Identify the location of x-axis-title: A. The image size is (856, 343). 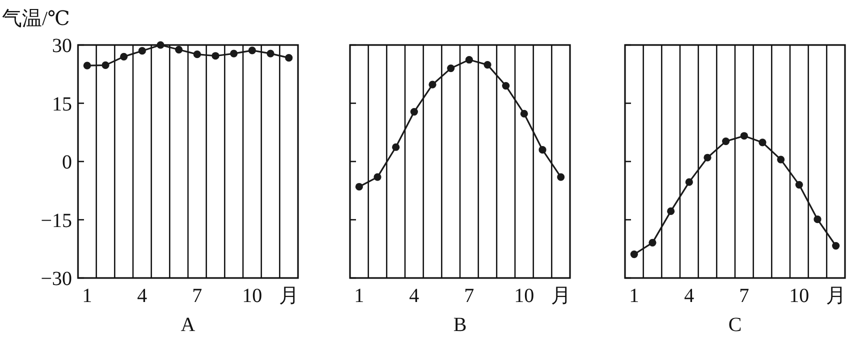
(188, 325).